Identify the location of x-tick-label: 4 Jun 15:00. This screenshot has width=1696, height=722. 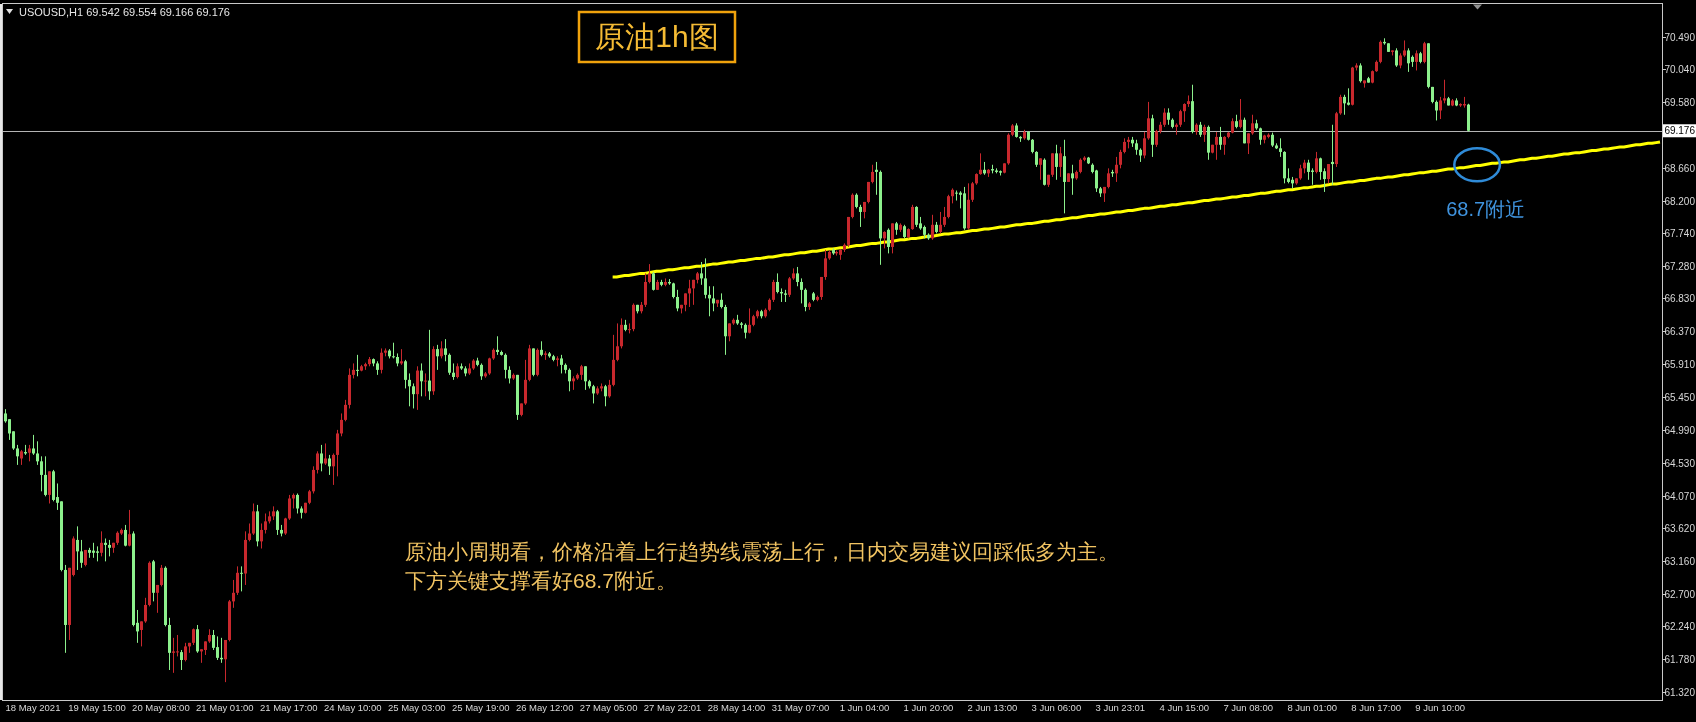
(1184, 707).